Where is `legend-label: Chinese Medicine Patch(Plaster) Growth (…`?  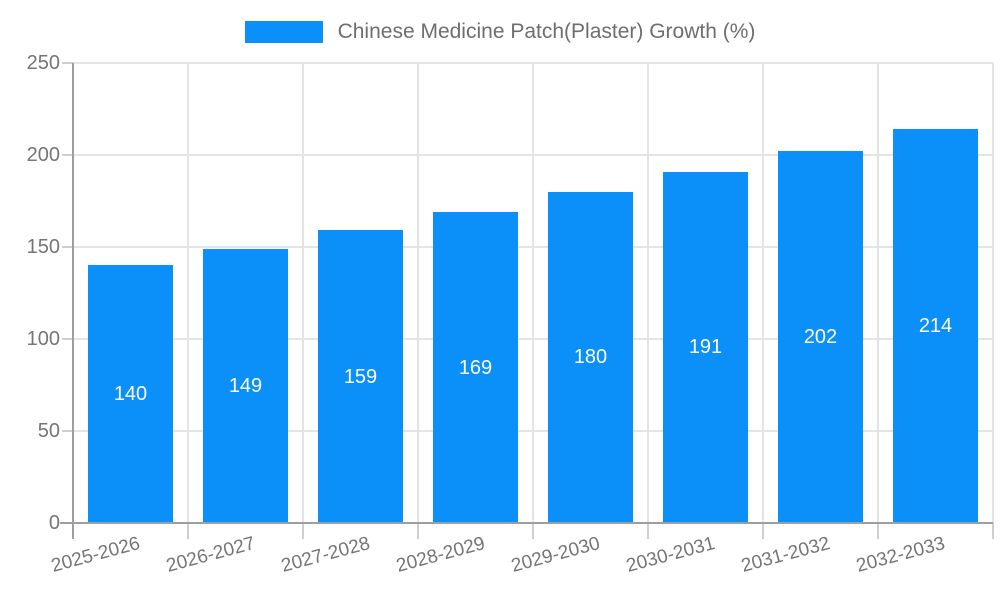 legend-label: Chinese Medicine Patch(Plaster) Growth (… is located at coordinates (546, 31).